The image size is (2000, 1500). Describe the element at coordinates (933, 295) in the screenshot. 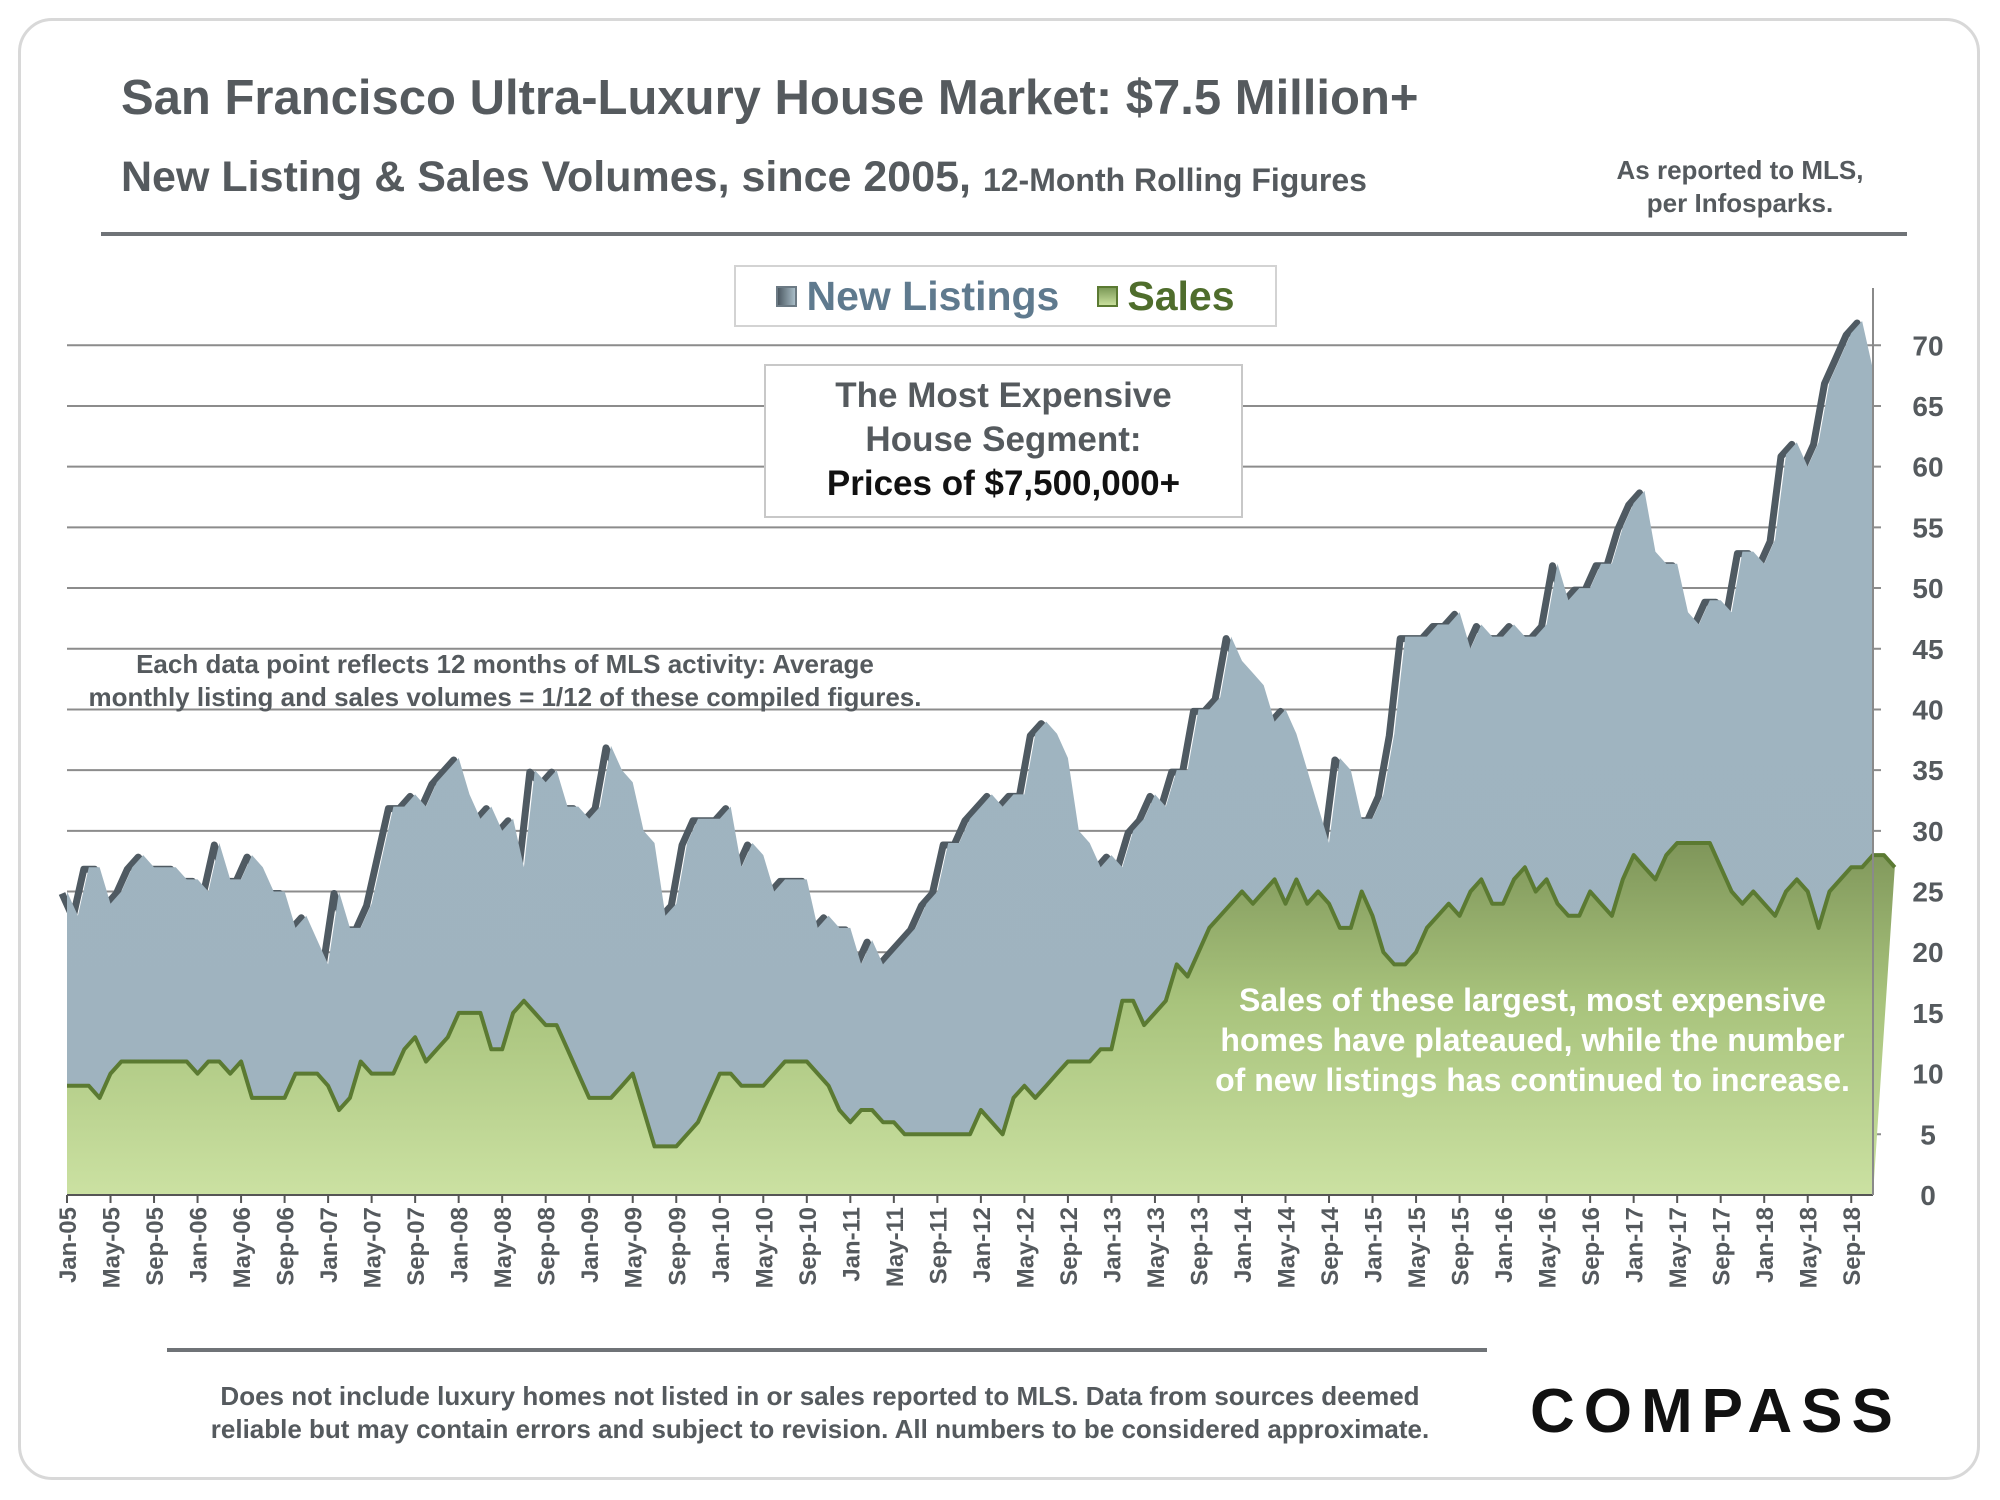

I see `legend-label-new-listings: New Listings` at that location.